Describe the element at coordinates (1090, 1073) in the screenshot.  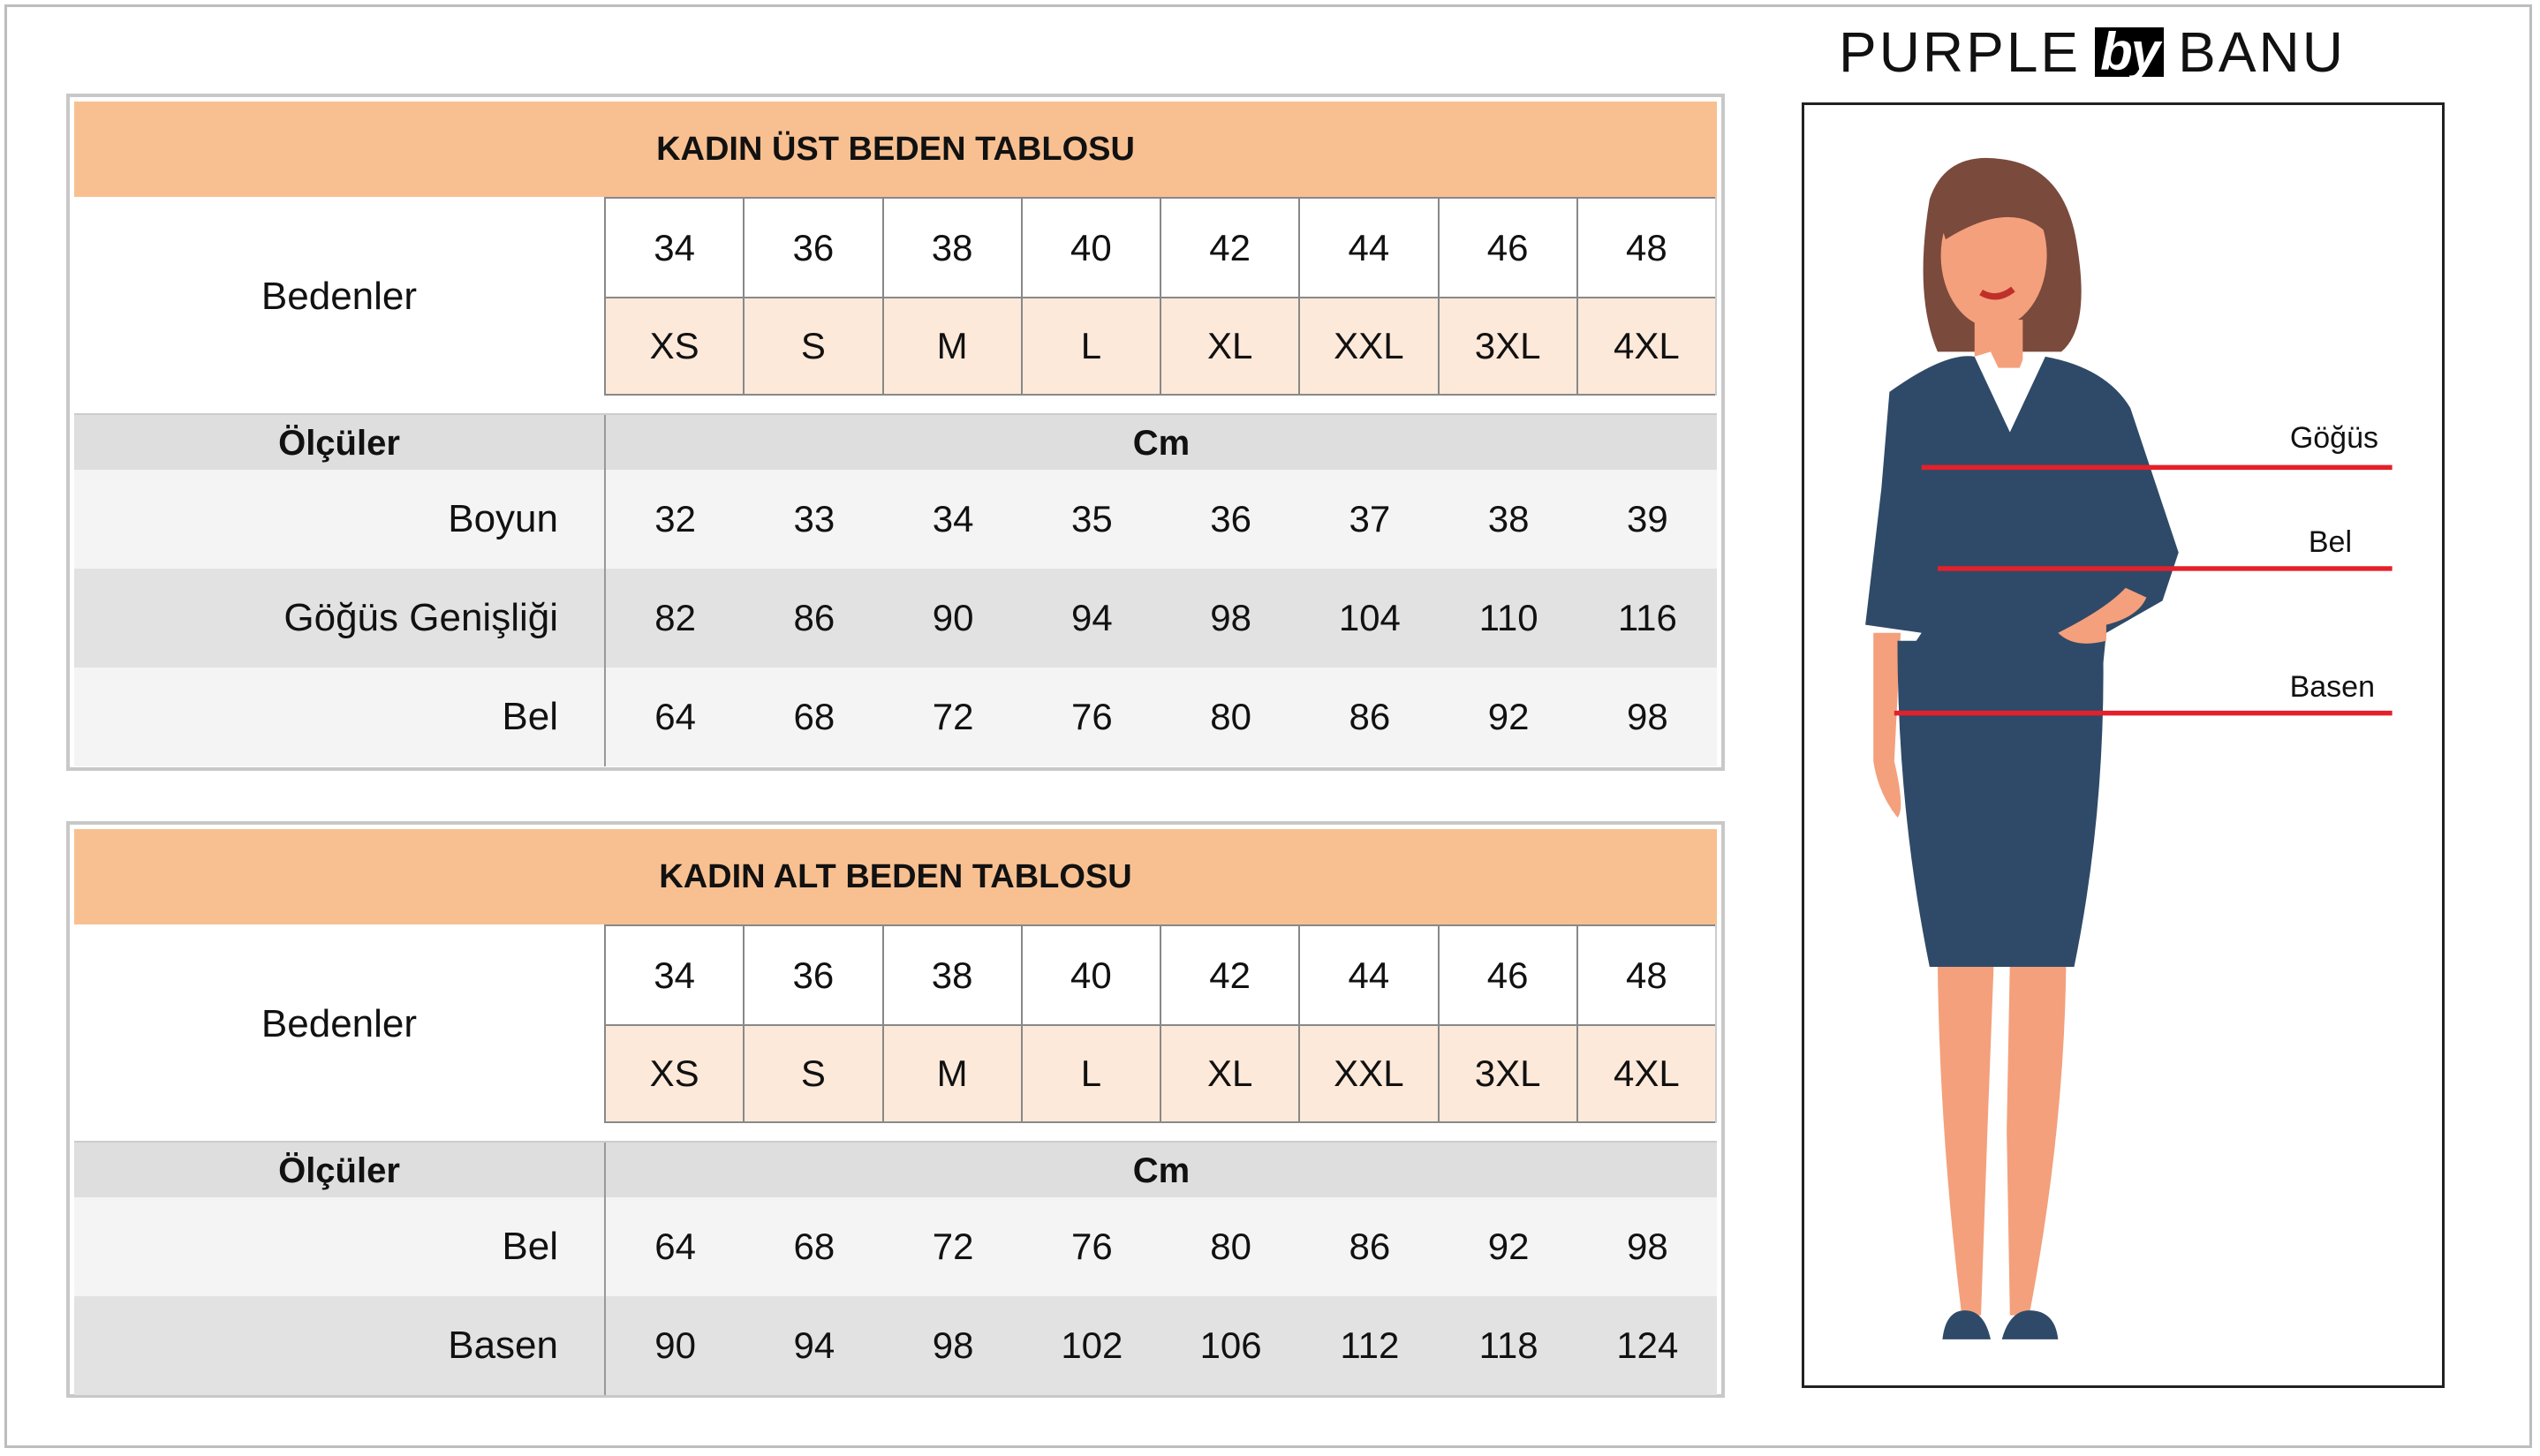
I see `size-letter: L` at that location.